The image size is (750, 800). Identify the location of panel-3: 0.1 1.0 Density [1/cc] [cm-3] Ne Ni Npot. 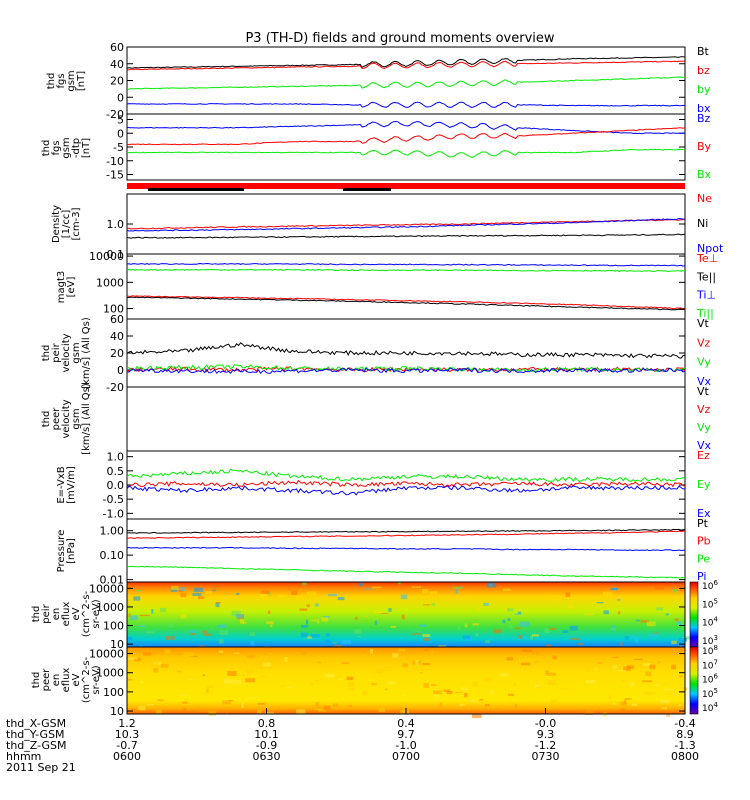
(387, 226).